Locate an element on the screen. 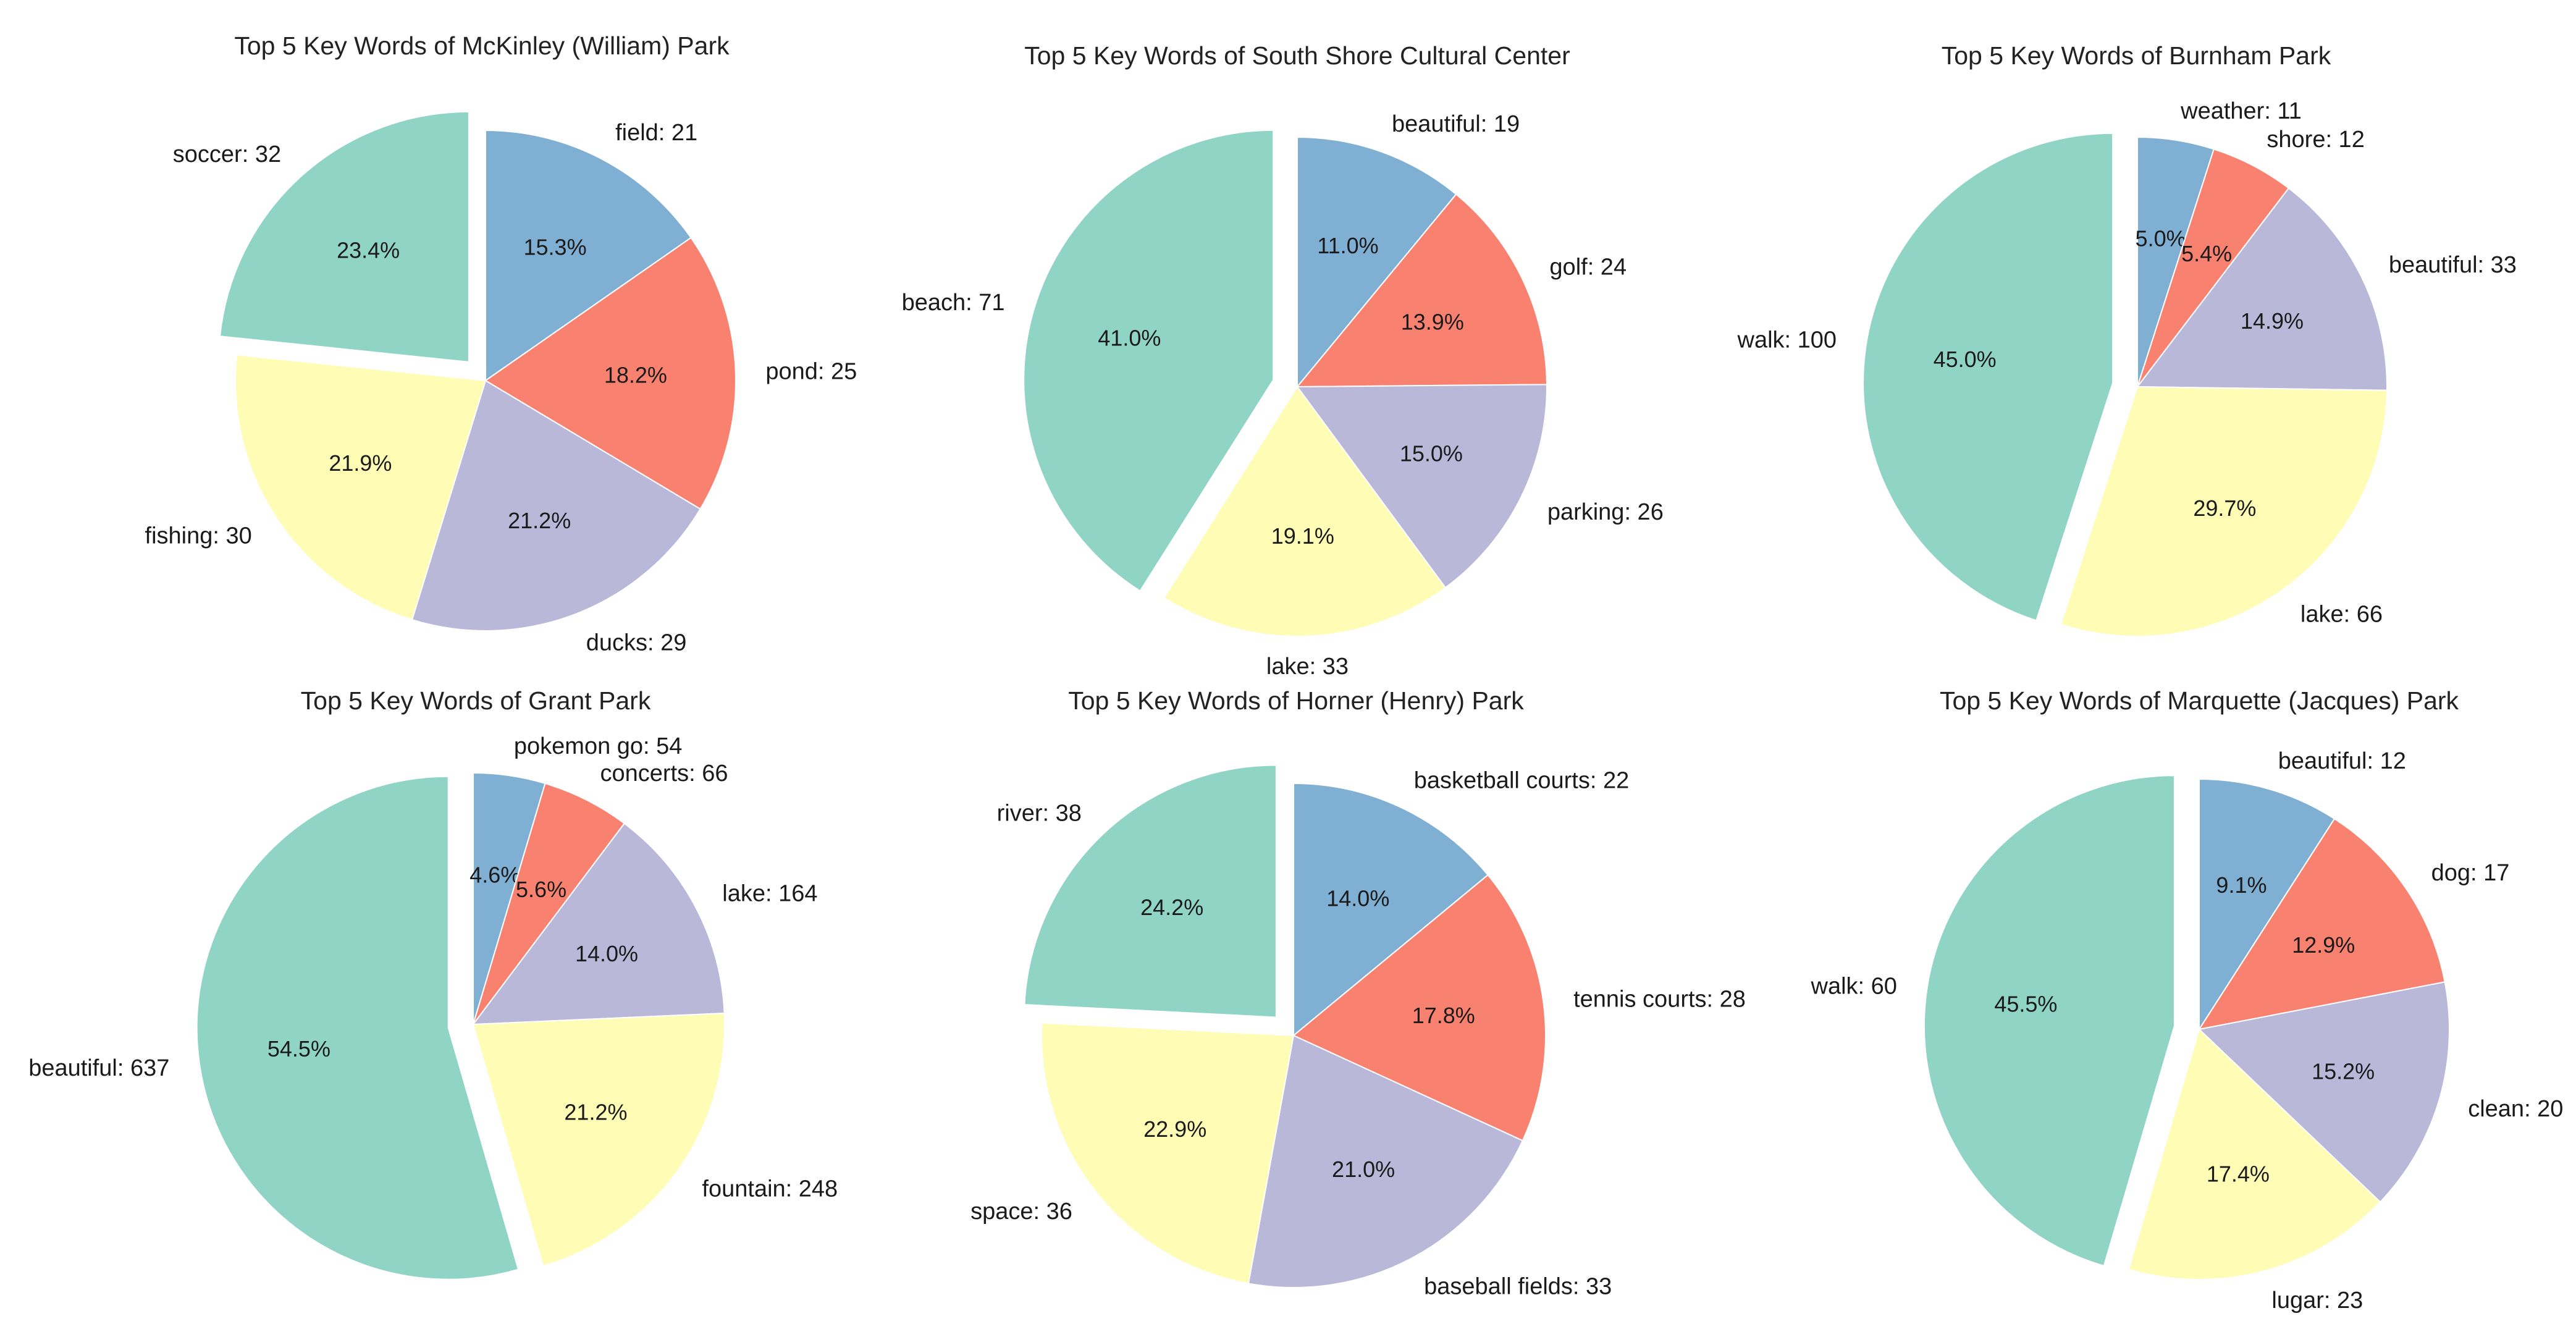 The image size is (2576, 1337). pie-slice-dog is located at coordinates (2321, 924).